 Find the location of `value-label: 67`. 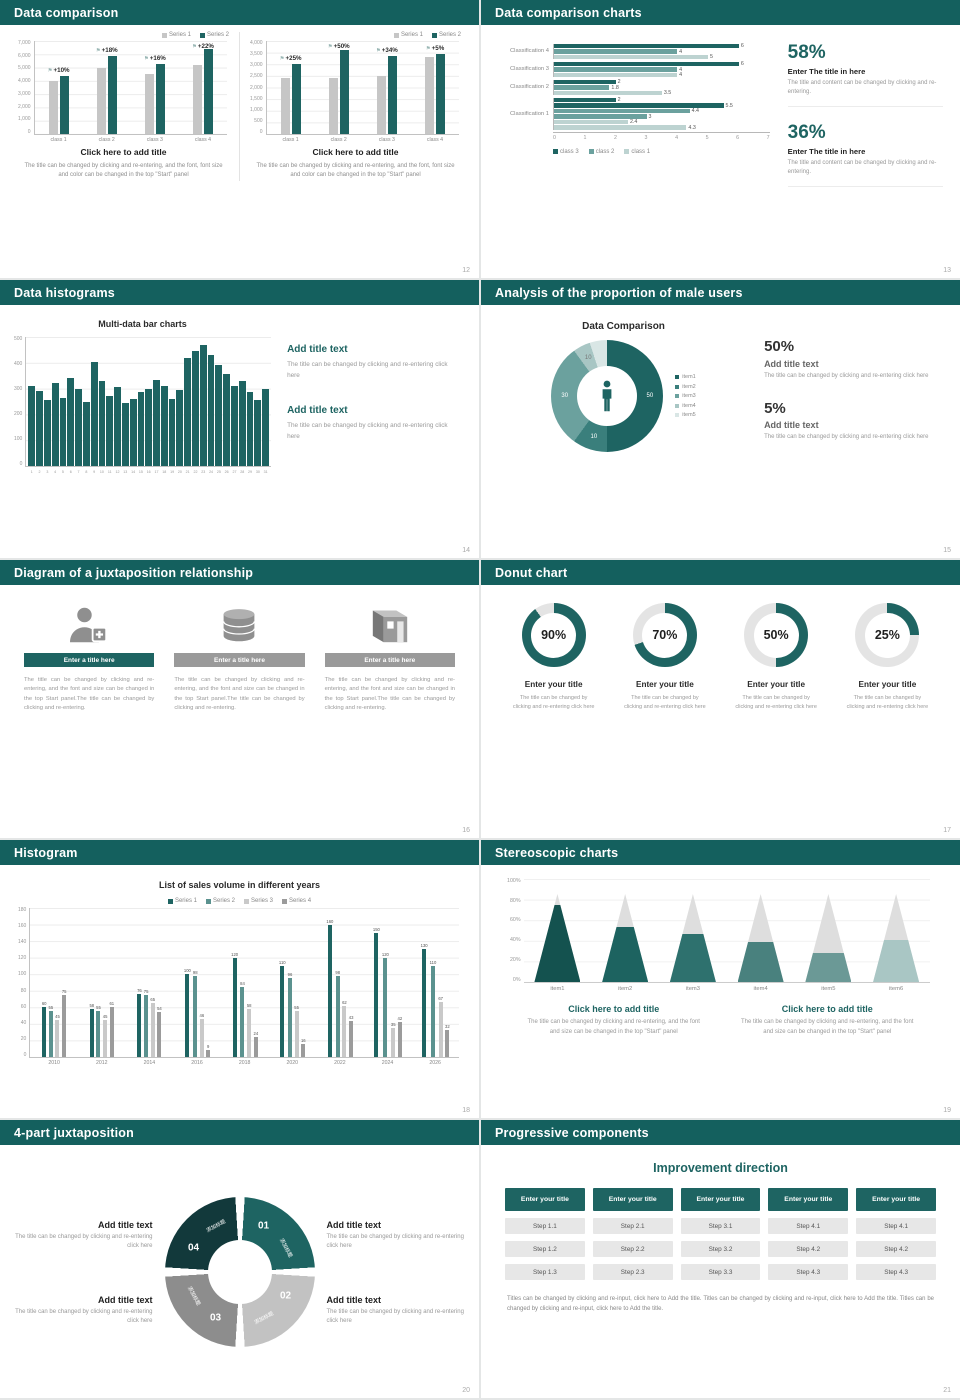

value-label: 67 is located at coordinates (440, 998).